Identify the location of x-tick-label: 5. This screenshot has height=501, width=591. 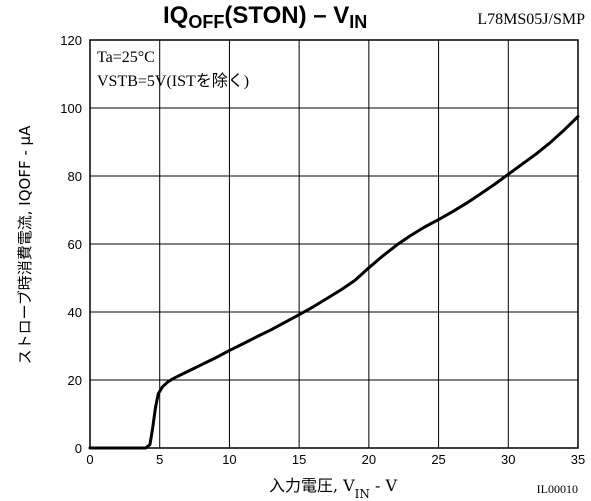
(159, 459).